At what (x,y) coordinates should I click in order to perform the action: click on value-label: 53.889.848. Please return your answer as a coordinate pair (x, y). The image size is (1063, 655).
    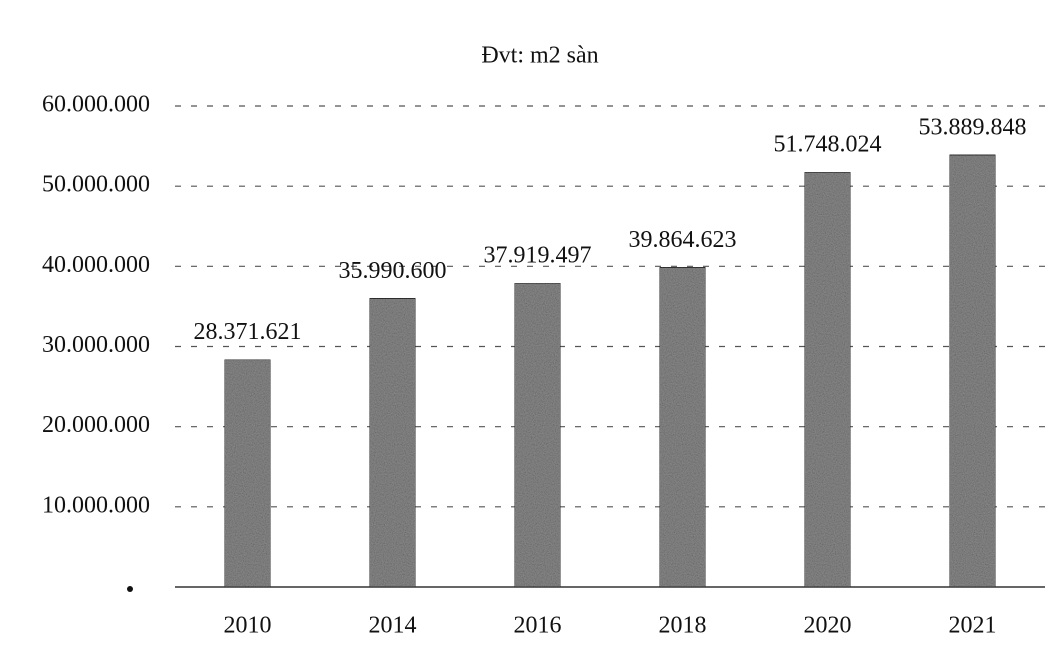
    Looking at the image, I should click on (973, 127).